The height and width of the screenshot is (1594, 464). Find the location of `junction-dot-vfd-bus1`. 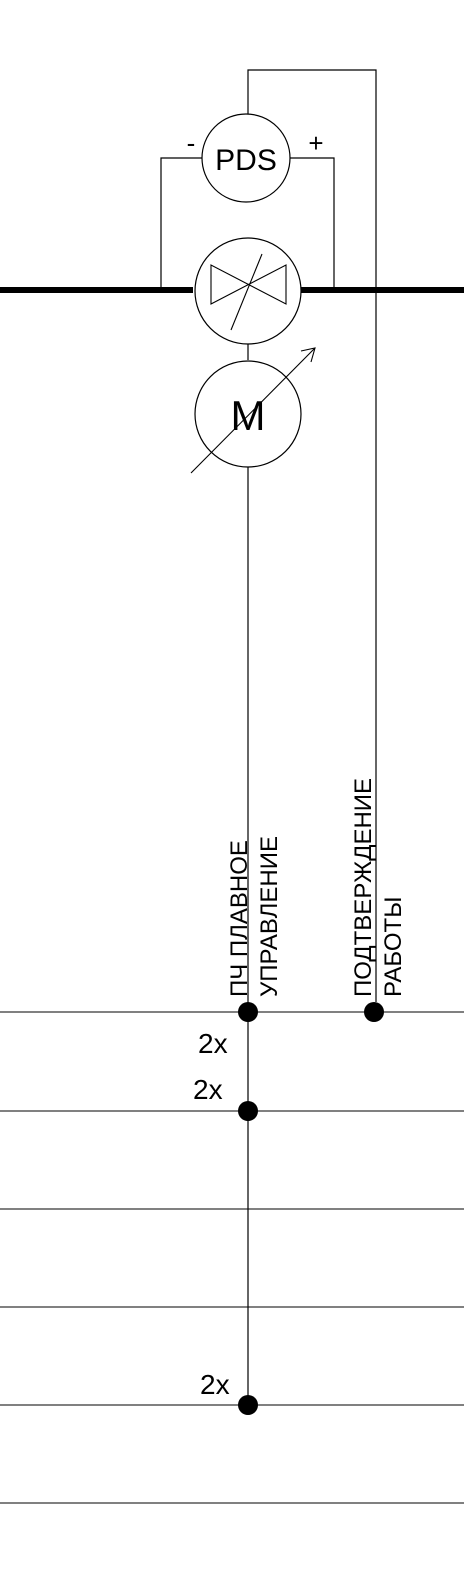

junction-dot-vfd-bus1 is located at coordinates (248, 1012).